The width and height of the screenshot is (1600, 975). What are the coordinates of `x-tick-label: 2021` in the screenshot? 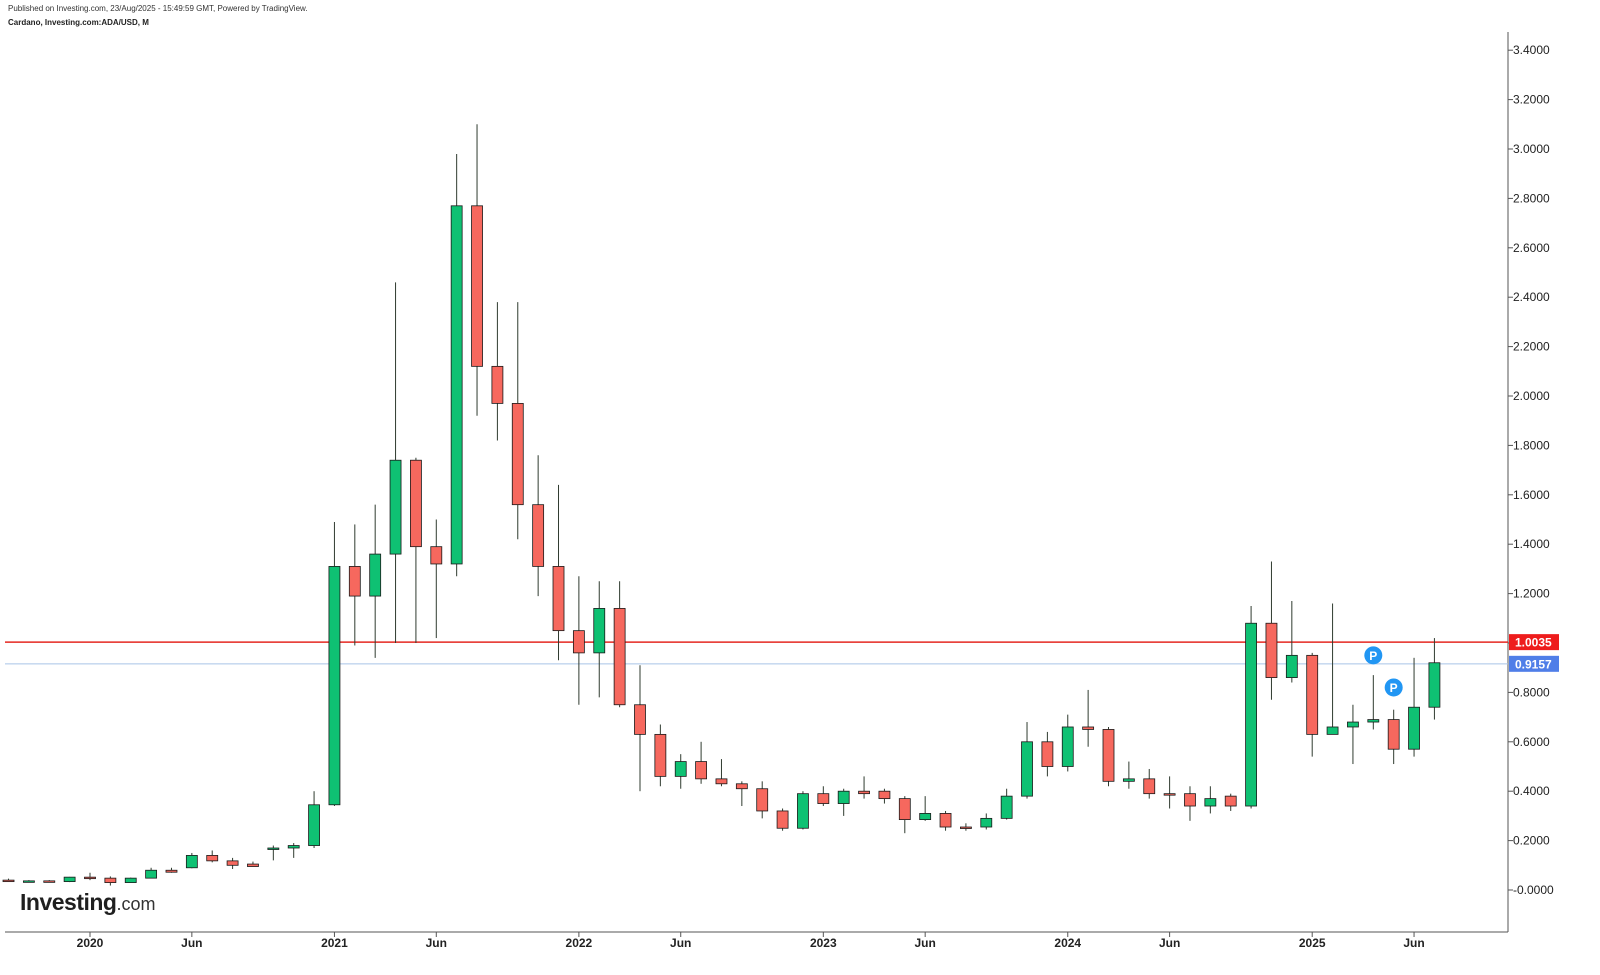 It's located at (334, 943).